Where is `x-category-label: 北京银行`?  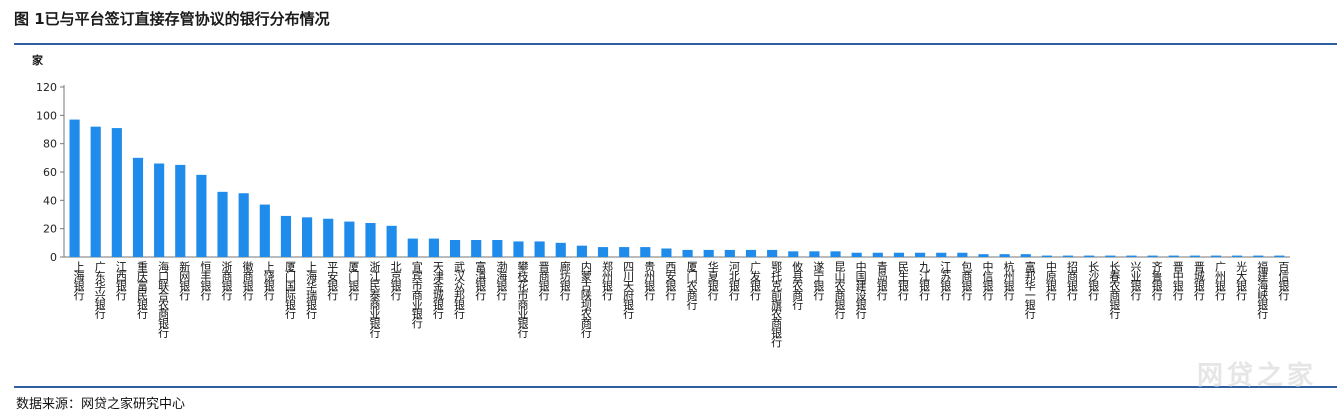
x-category-label: 北京银行 is located at coordinates (395, 281).